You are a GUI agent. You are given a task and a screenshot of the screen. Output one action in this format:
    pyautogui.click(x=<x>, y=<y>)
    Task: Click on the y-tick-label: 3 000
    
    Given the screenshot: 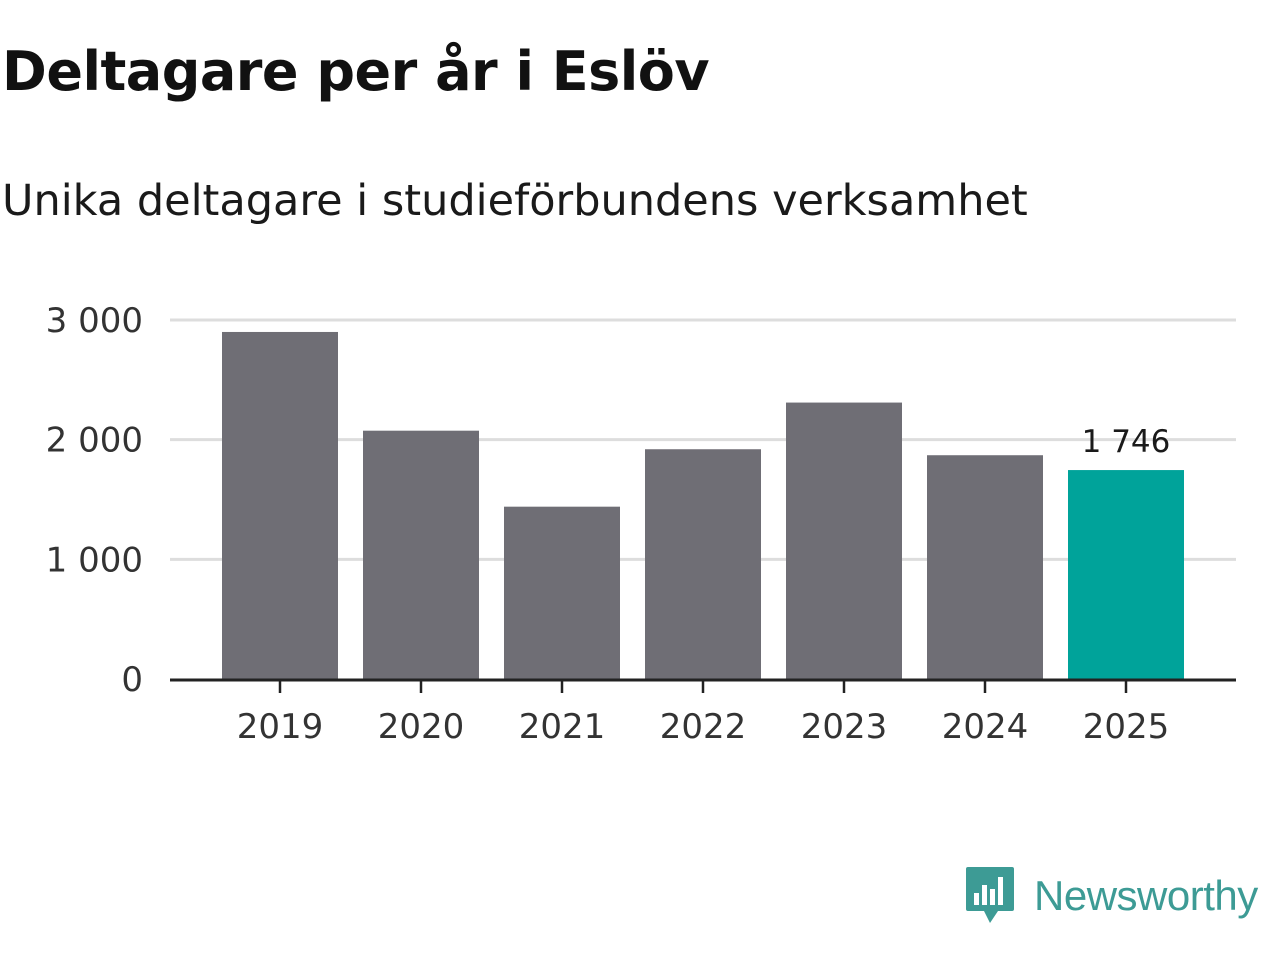 What is the action you would take?
    pyautogui.click(x=94, y=321)
    